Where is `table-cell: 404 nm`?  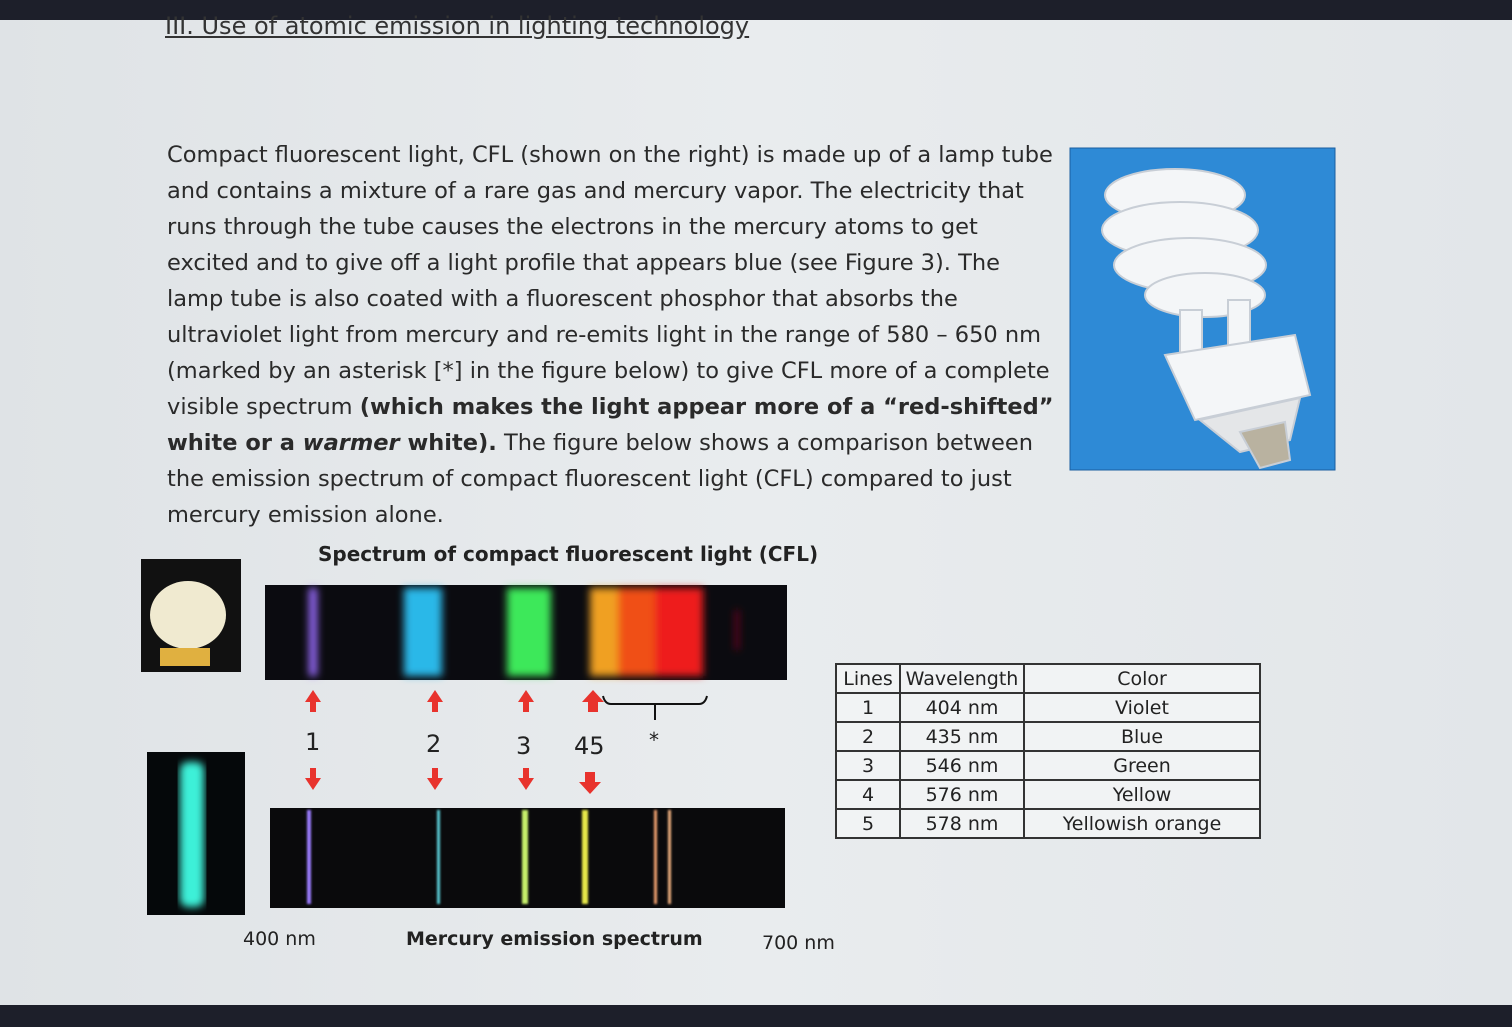 table-cell: 404 nm is located at coordinates (962, 707).